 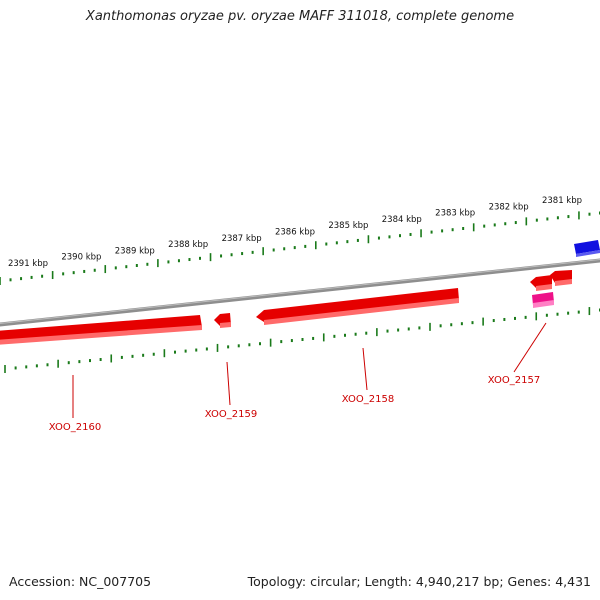 I want to click on gene-label-XOO_2157: XOO_2157, so click(x=514, y=380).